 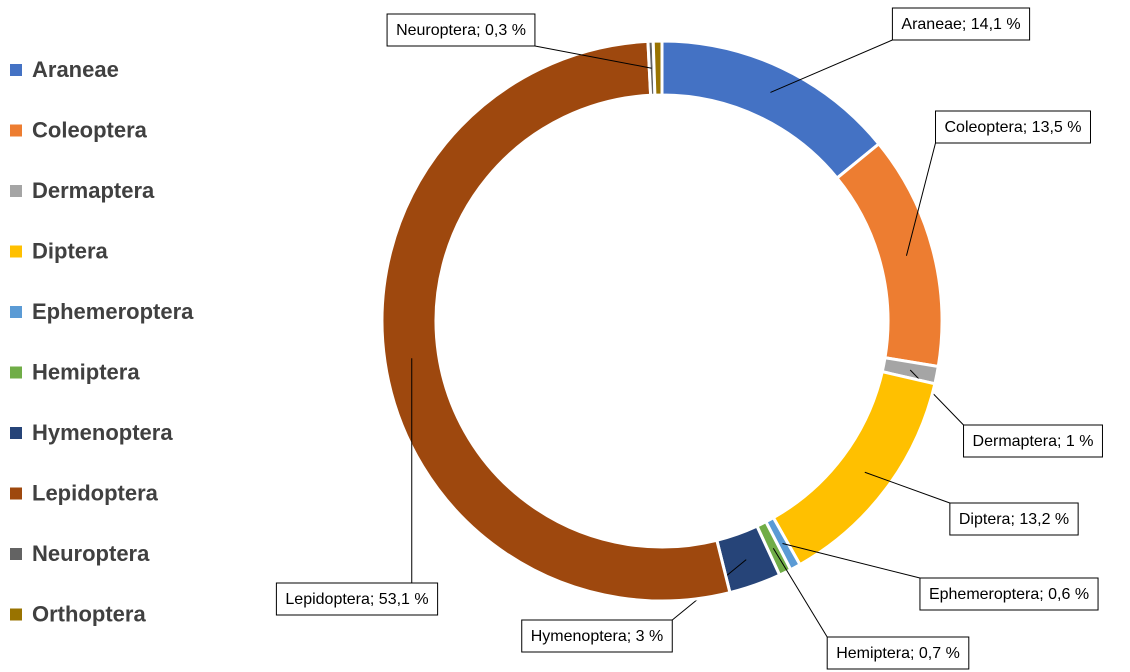 I want to click on legend-label: Araneae, so click(x=75, y=69).